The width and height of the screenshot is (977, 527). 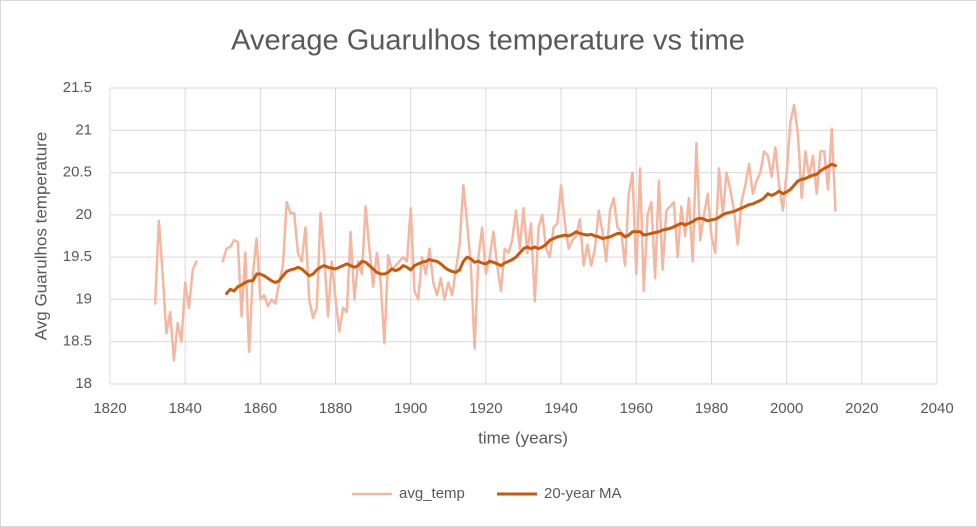 I want to click on x-tick-label: 2040, so click(x=936, y=408).